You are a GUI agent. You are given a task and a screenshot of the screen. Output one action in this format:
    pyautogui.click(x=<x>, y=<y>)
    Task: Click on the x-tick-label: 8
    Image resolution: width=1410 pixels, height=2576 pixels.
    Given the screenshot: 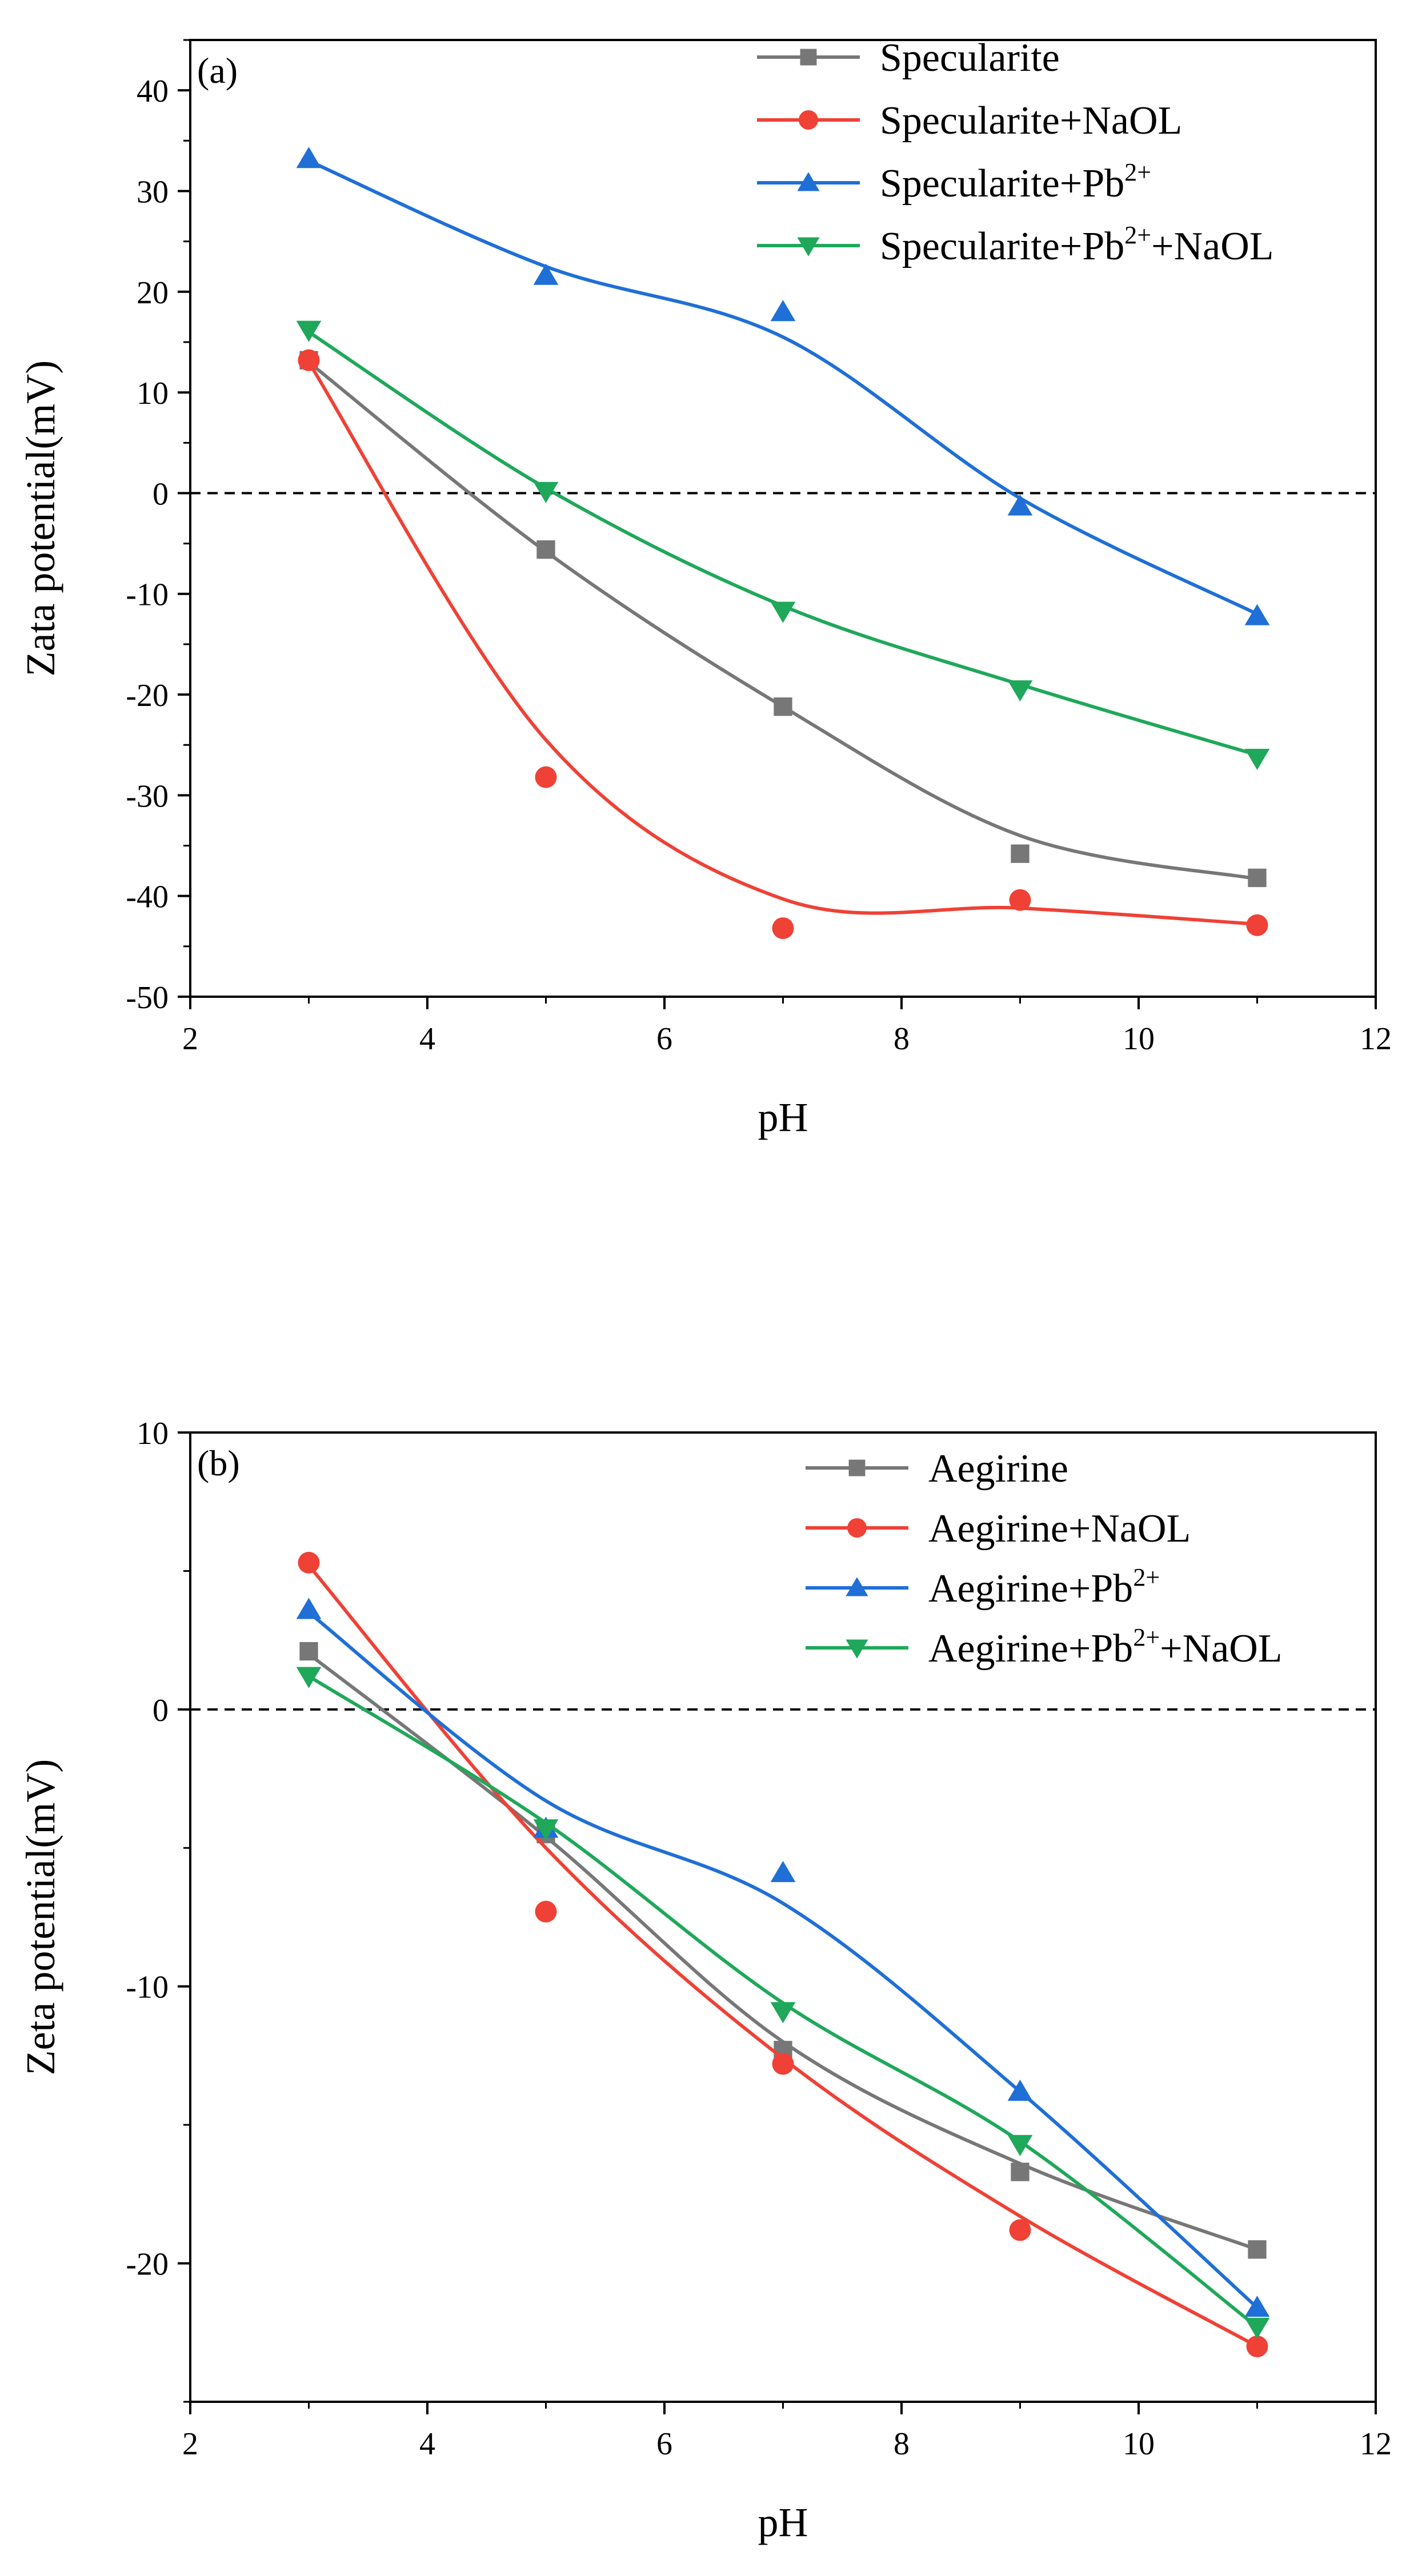 What is the action you would take?
    pyautogui.click(x=902, y=2444)
    